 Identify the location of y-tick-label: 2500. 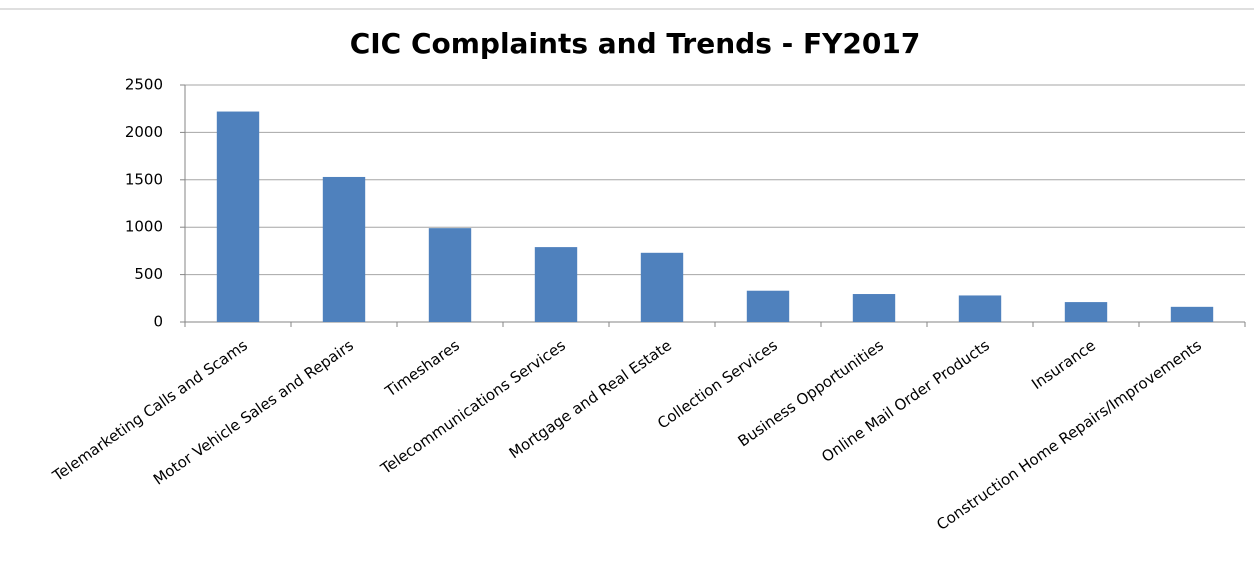
(144, 85).